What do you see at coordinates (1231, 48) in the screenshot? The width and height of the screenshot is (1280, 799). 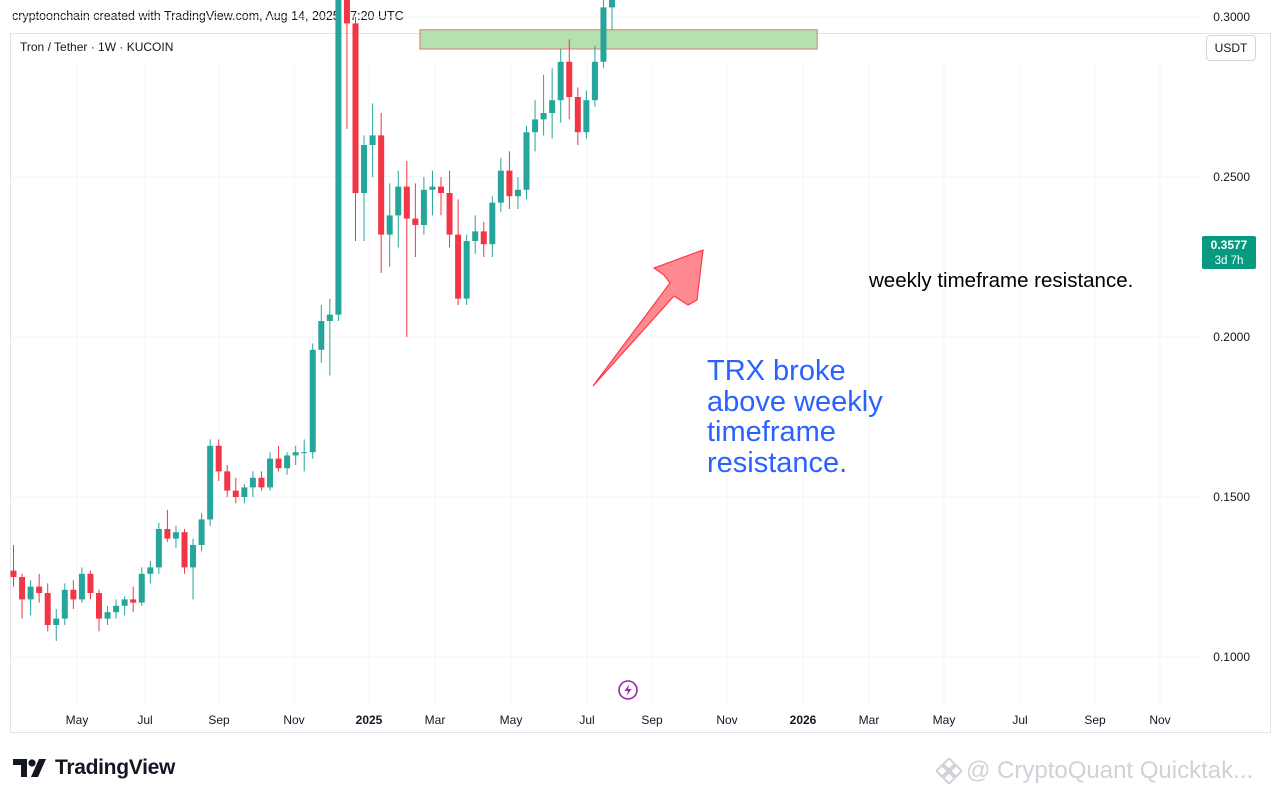 I see `currency-button: USDT` at bounding box center [1231, 48].